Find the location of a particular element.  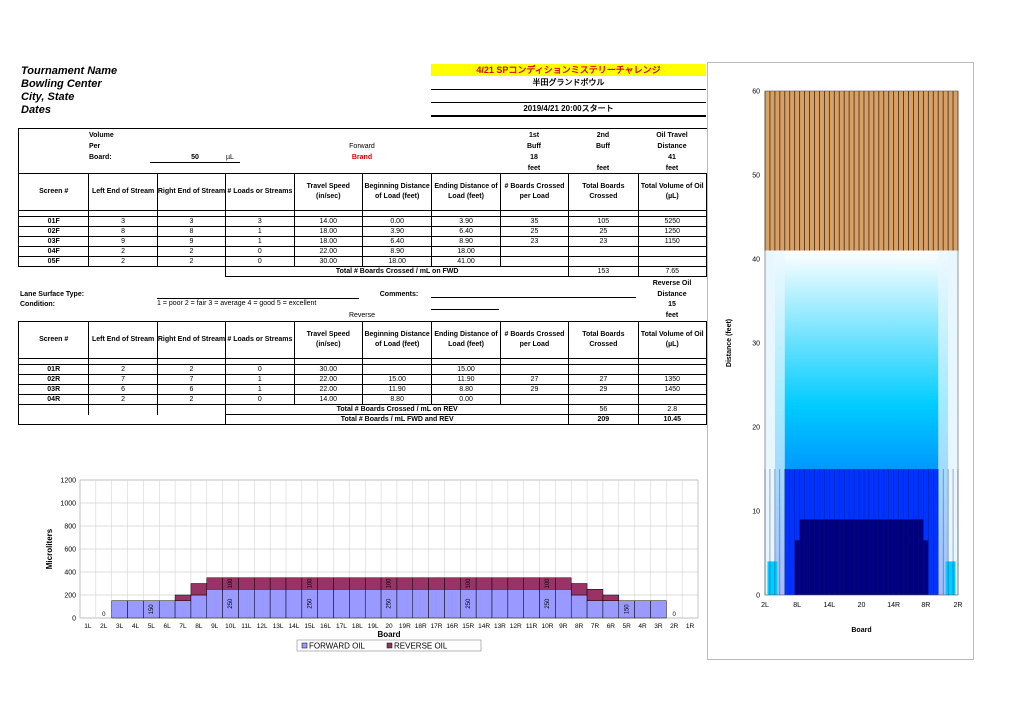

map-x-tick-label: 14R is located at coordinates (893, 605).